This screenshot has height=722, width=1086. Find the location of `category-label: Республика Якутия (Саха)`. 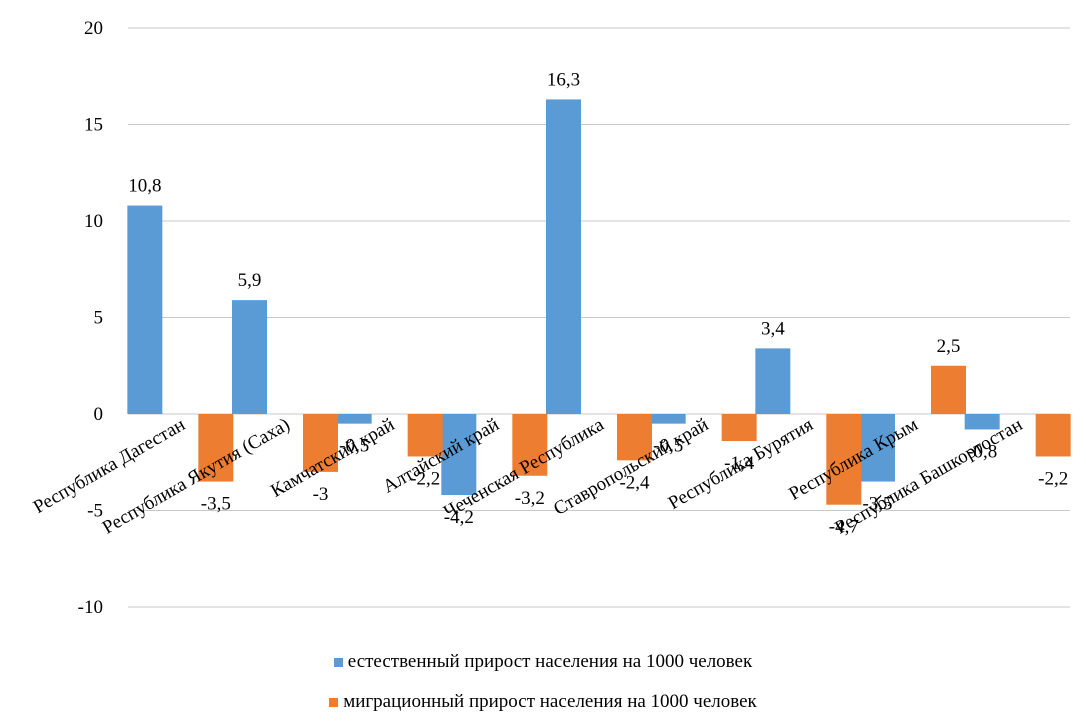

category-label: Республика Якутия (Саха) is located at coordinates (196, 476).